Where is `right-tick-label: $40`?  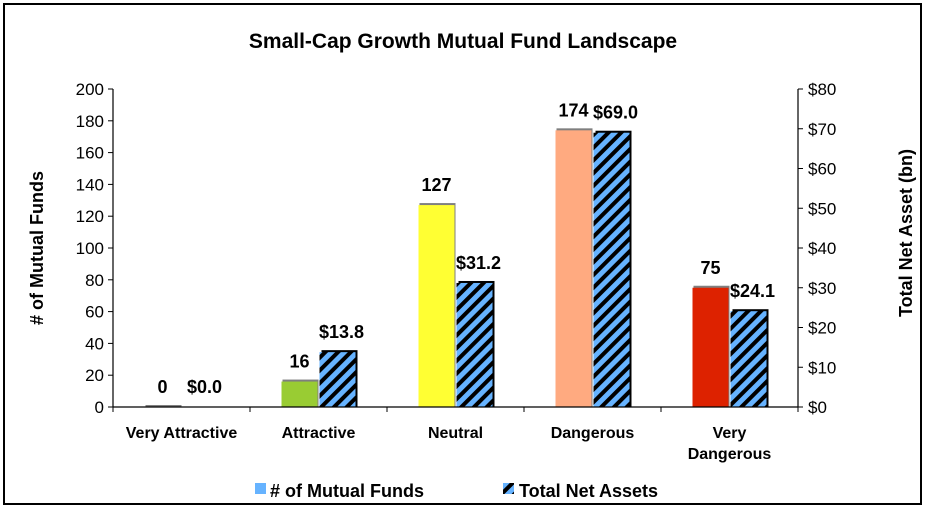 right-tick-label: $40 is located at coordinates (822, 248).